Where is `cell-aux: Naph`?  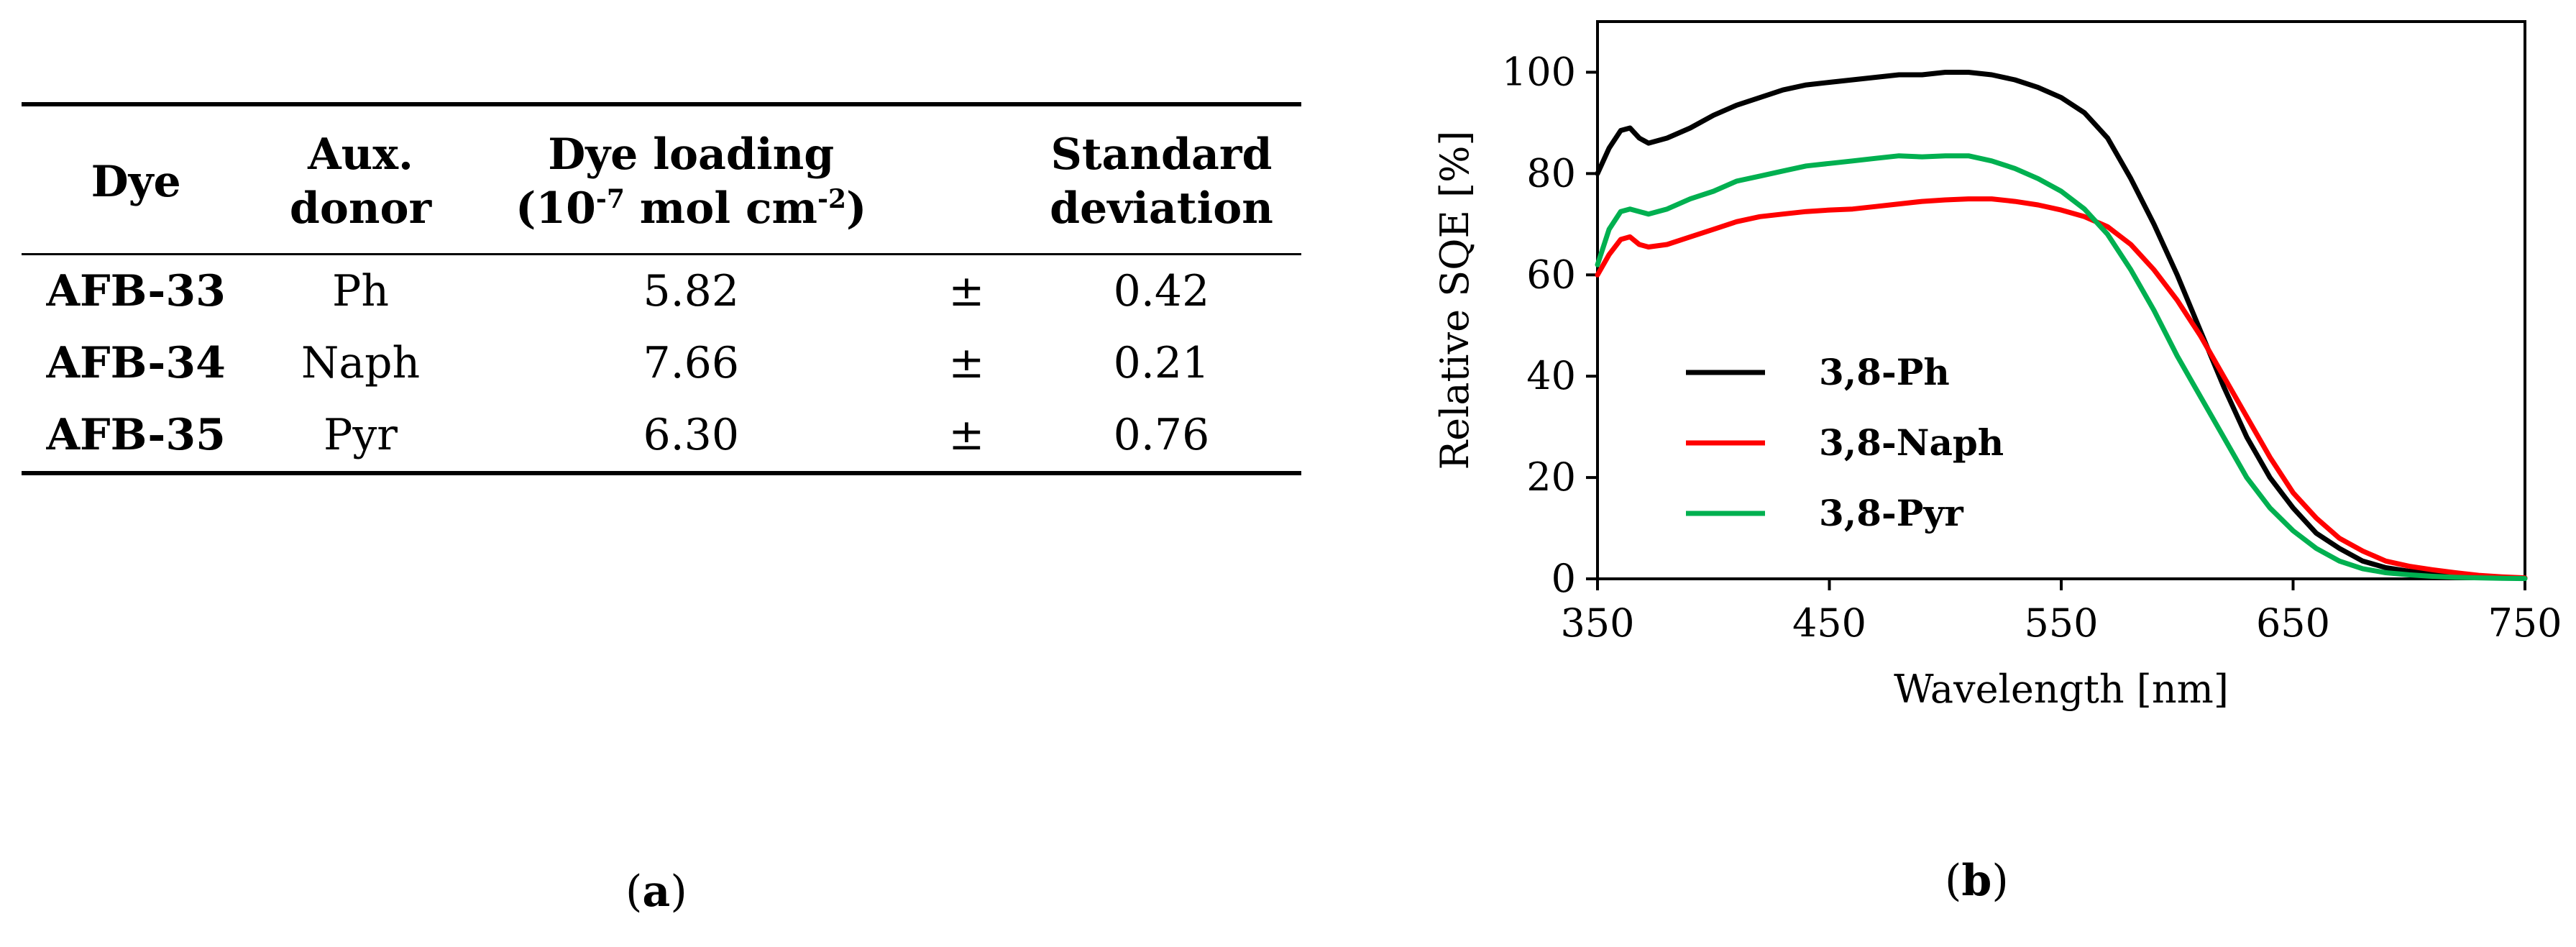 cell-aux: Naph is located at coordinates (361, 363).